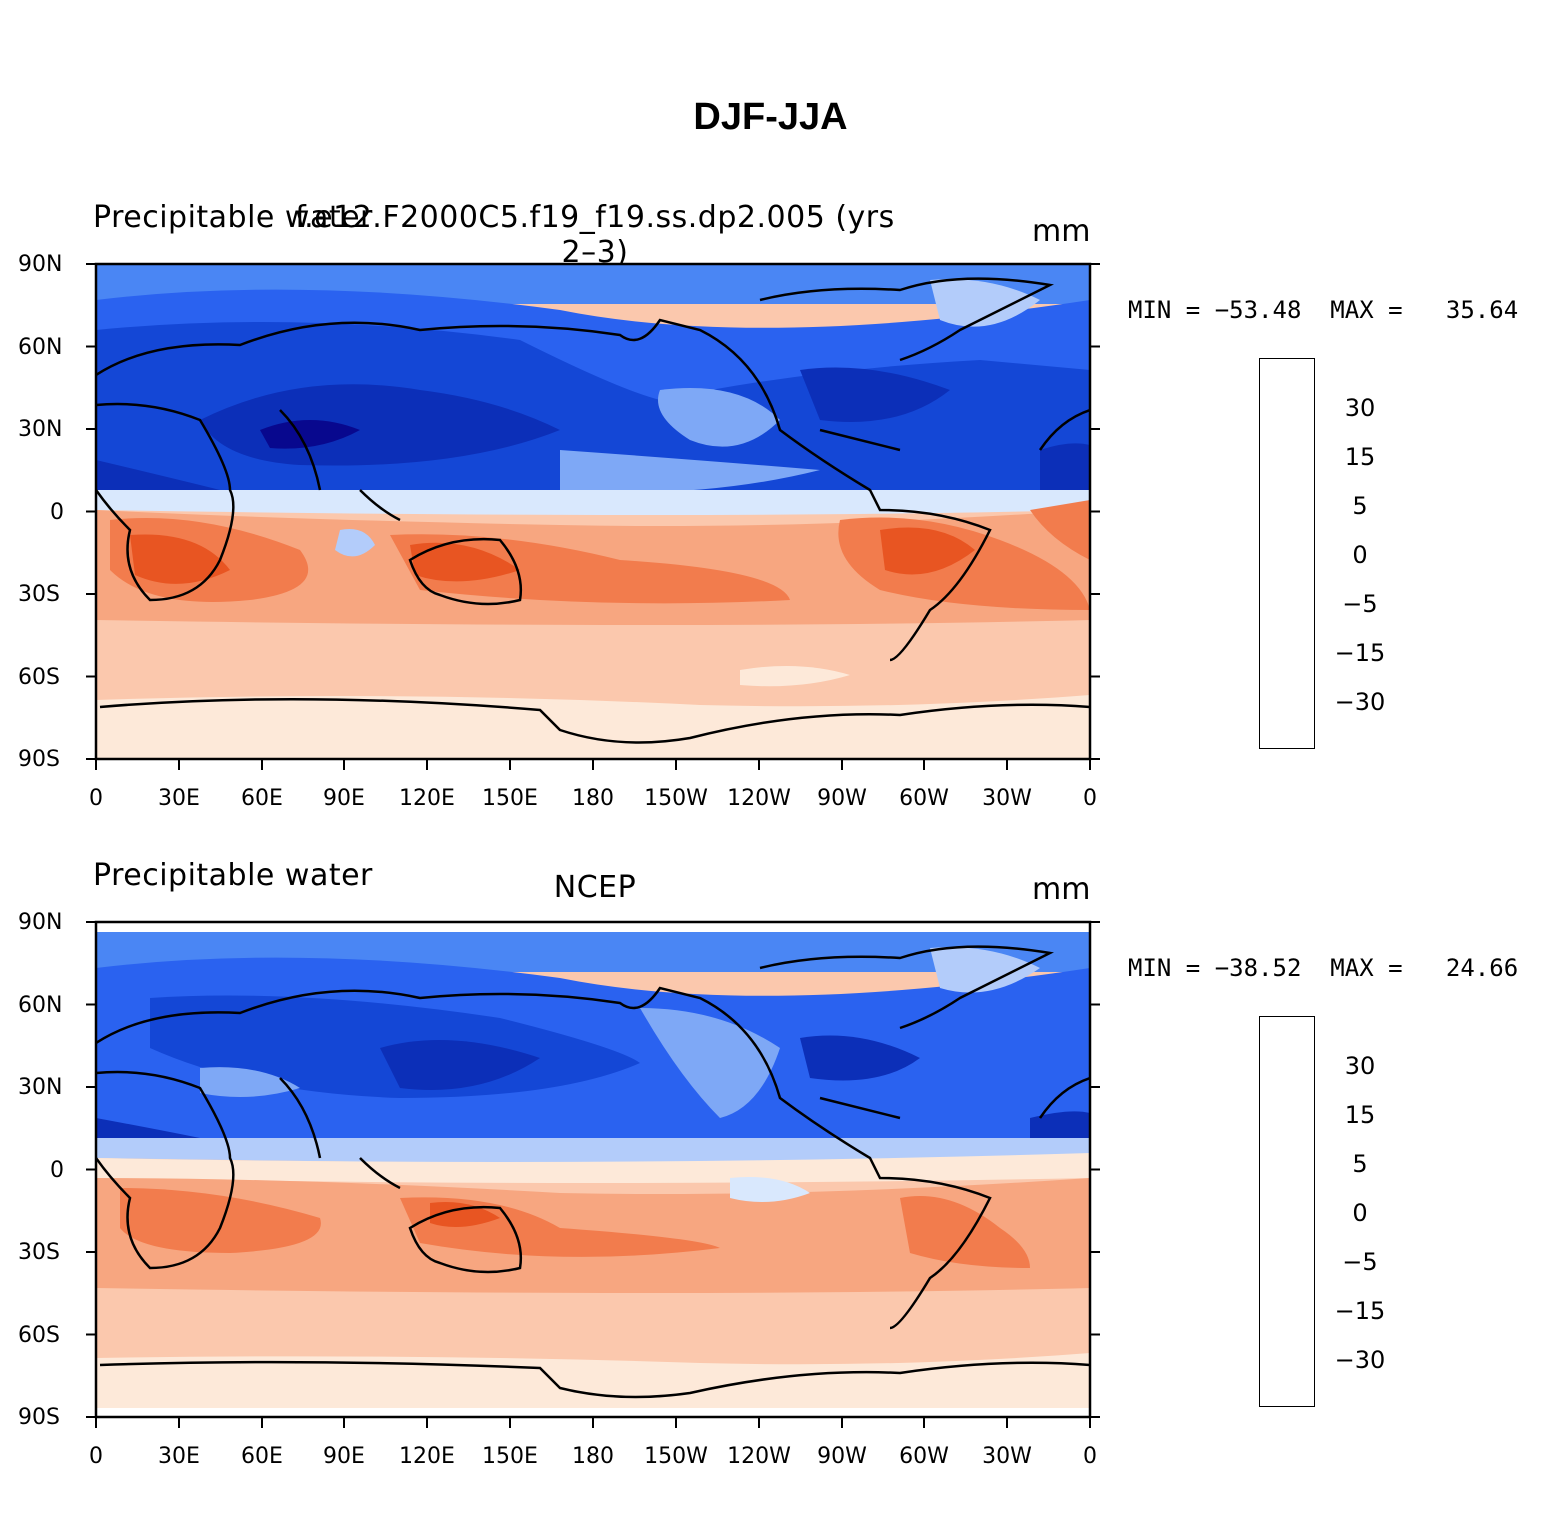  I want to click on africa-core, so click(180, 559).